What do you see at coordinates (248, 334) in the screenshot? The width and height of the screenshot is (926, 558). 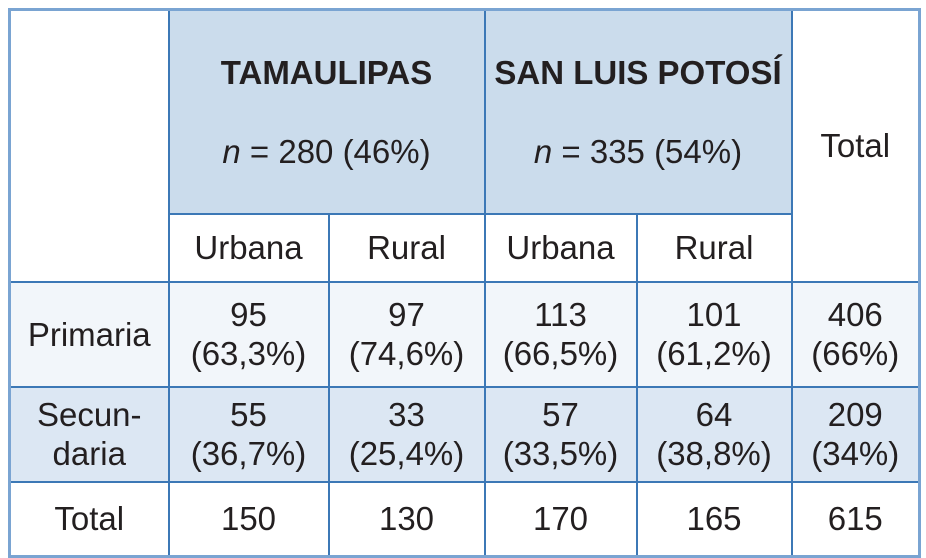 I see `cell-primaria-tamaulipas-urbana: 95 (63,3%)` at bounding box center [248, 334].